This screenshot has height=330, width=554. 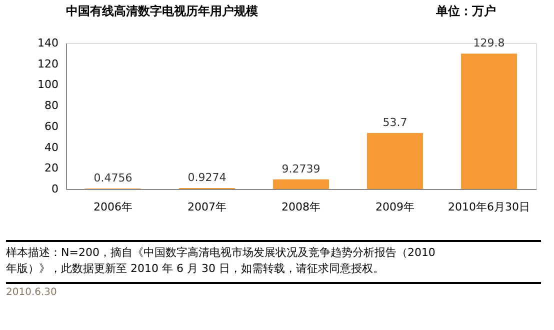 What do you see at coordinates (221, 260) in the screenshot?
I see `text: 样本描述：N=200，摘自《中国数字高清电视市场发展状况及竞争趋势分析报告（2010 年版）》，此数据更新至 2010 年 6 月 30 日，如需转载，请征求同意授权。` at bounding box center [221, 260].